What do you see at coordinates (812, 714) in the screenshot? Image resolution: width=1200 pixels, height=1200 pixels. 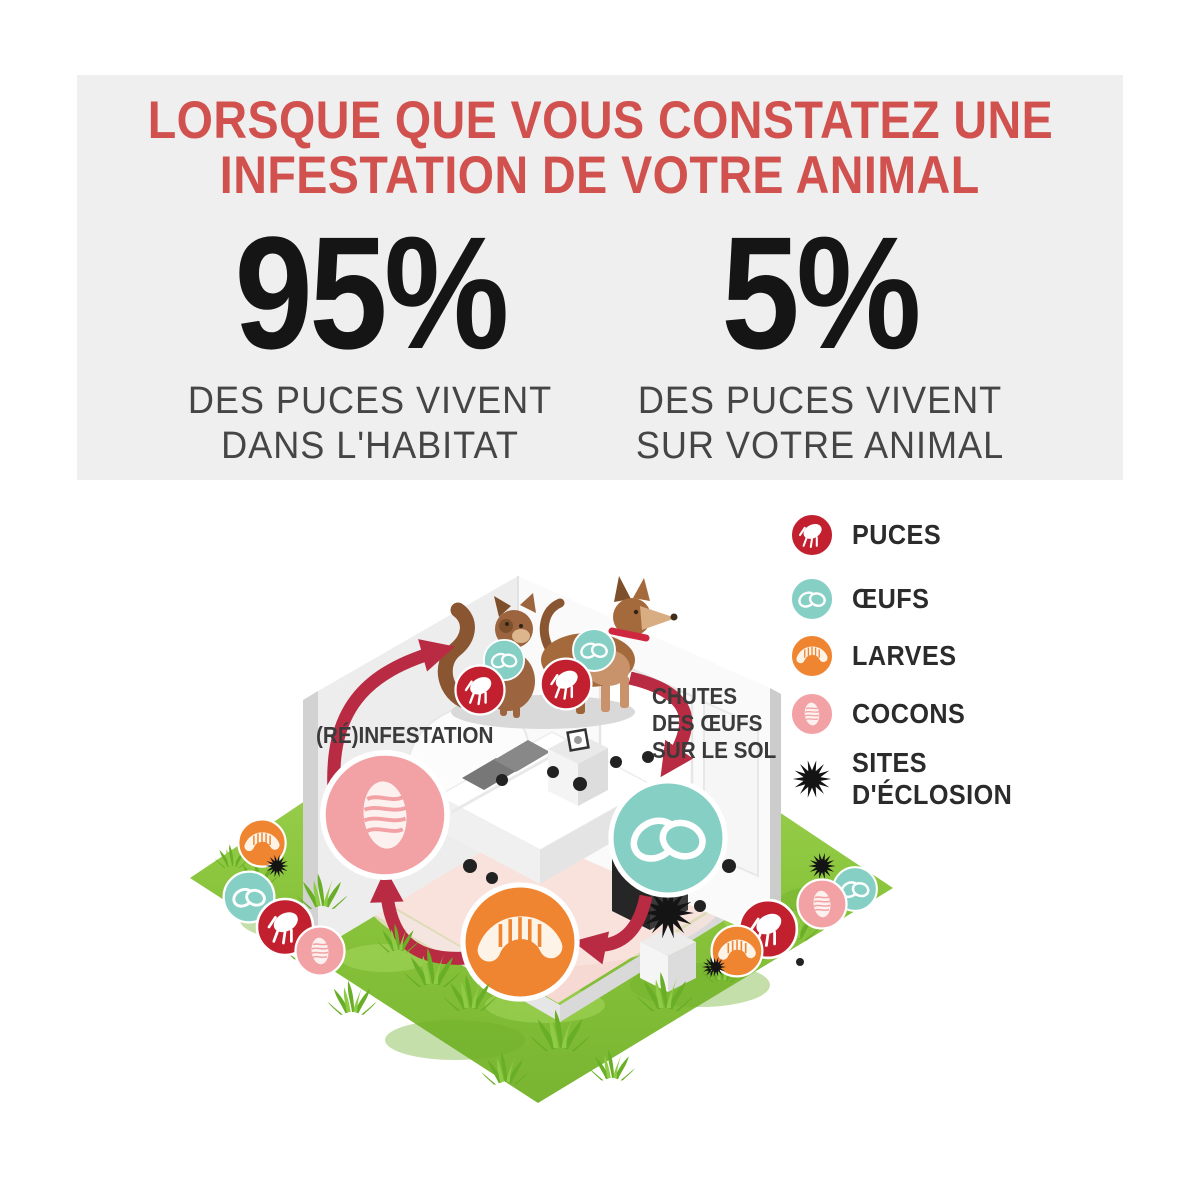 I see `cocoon-icon` at bounding box center [812, 714].